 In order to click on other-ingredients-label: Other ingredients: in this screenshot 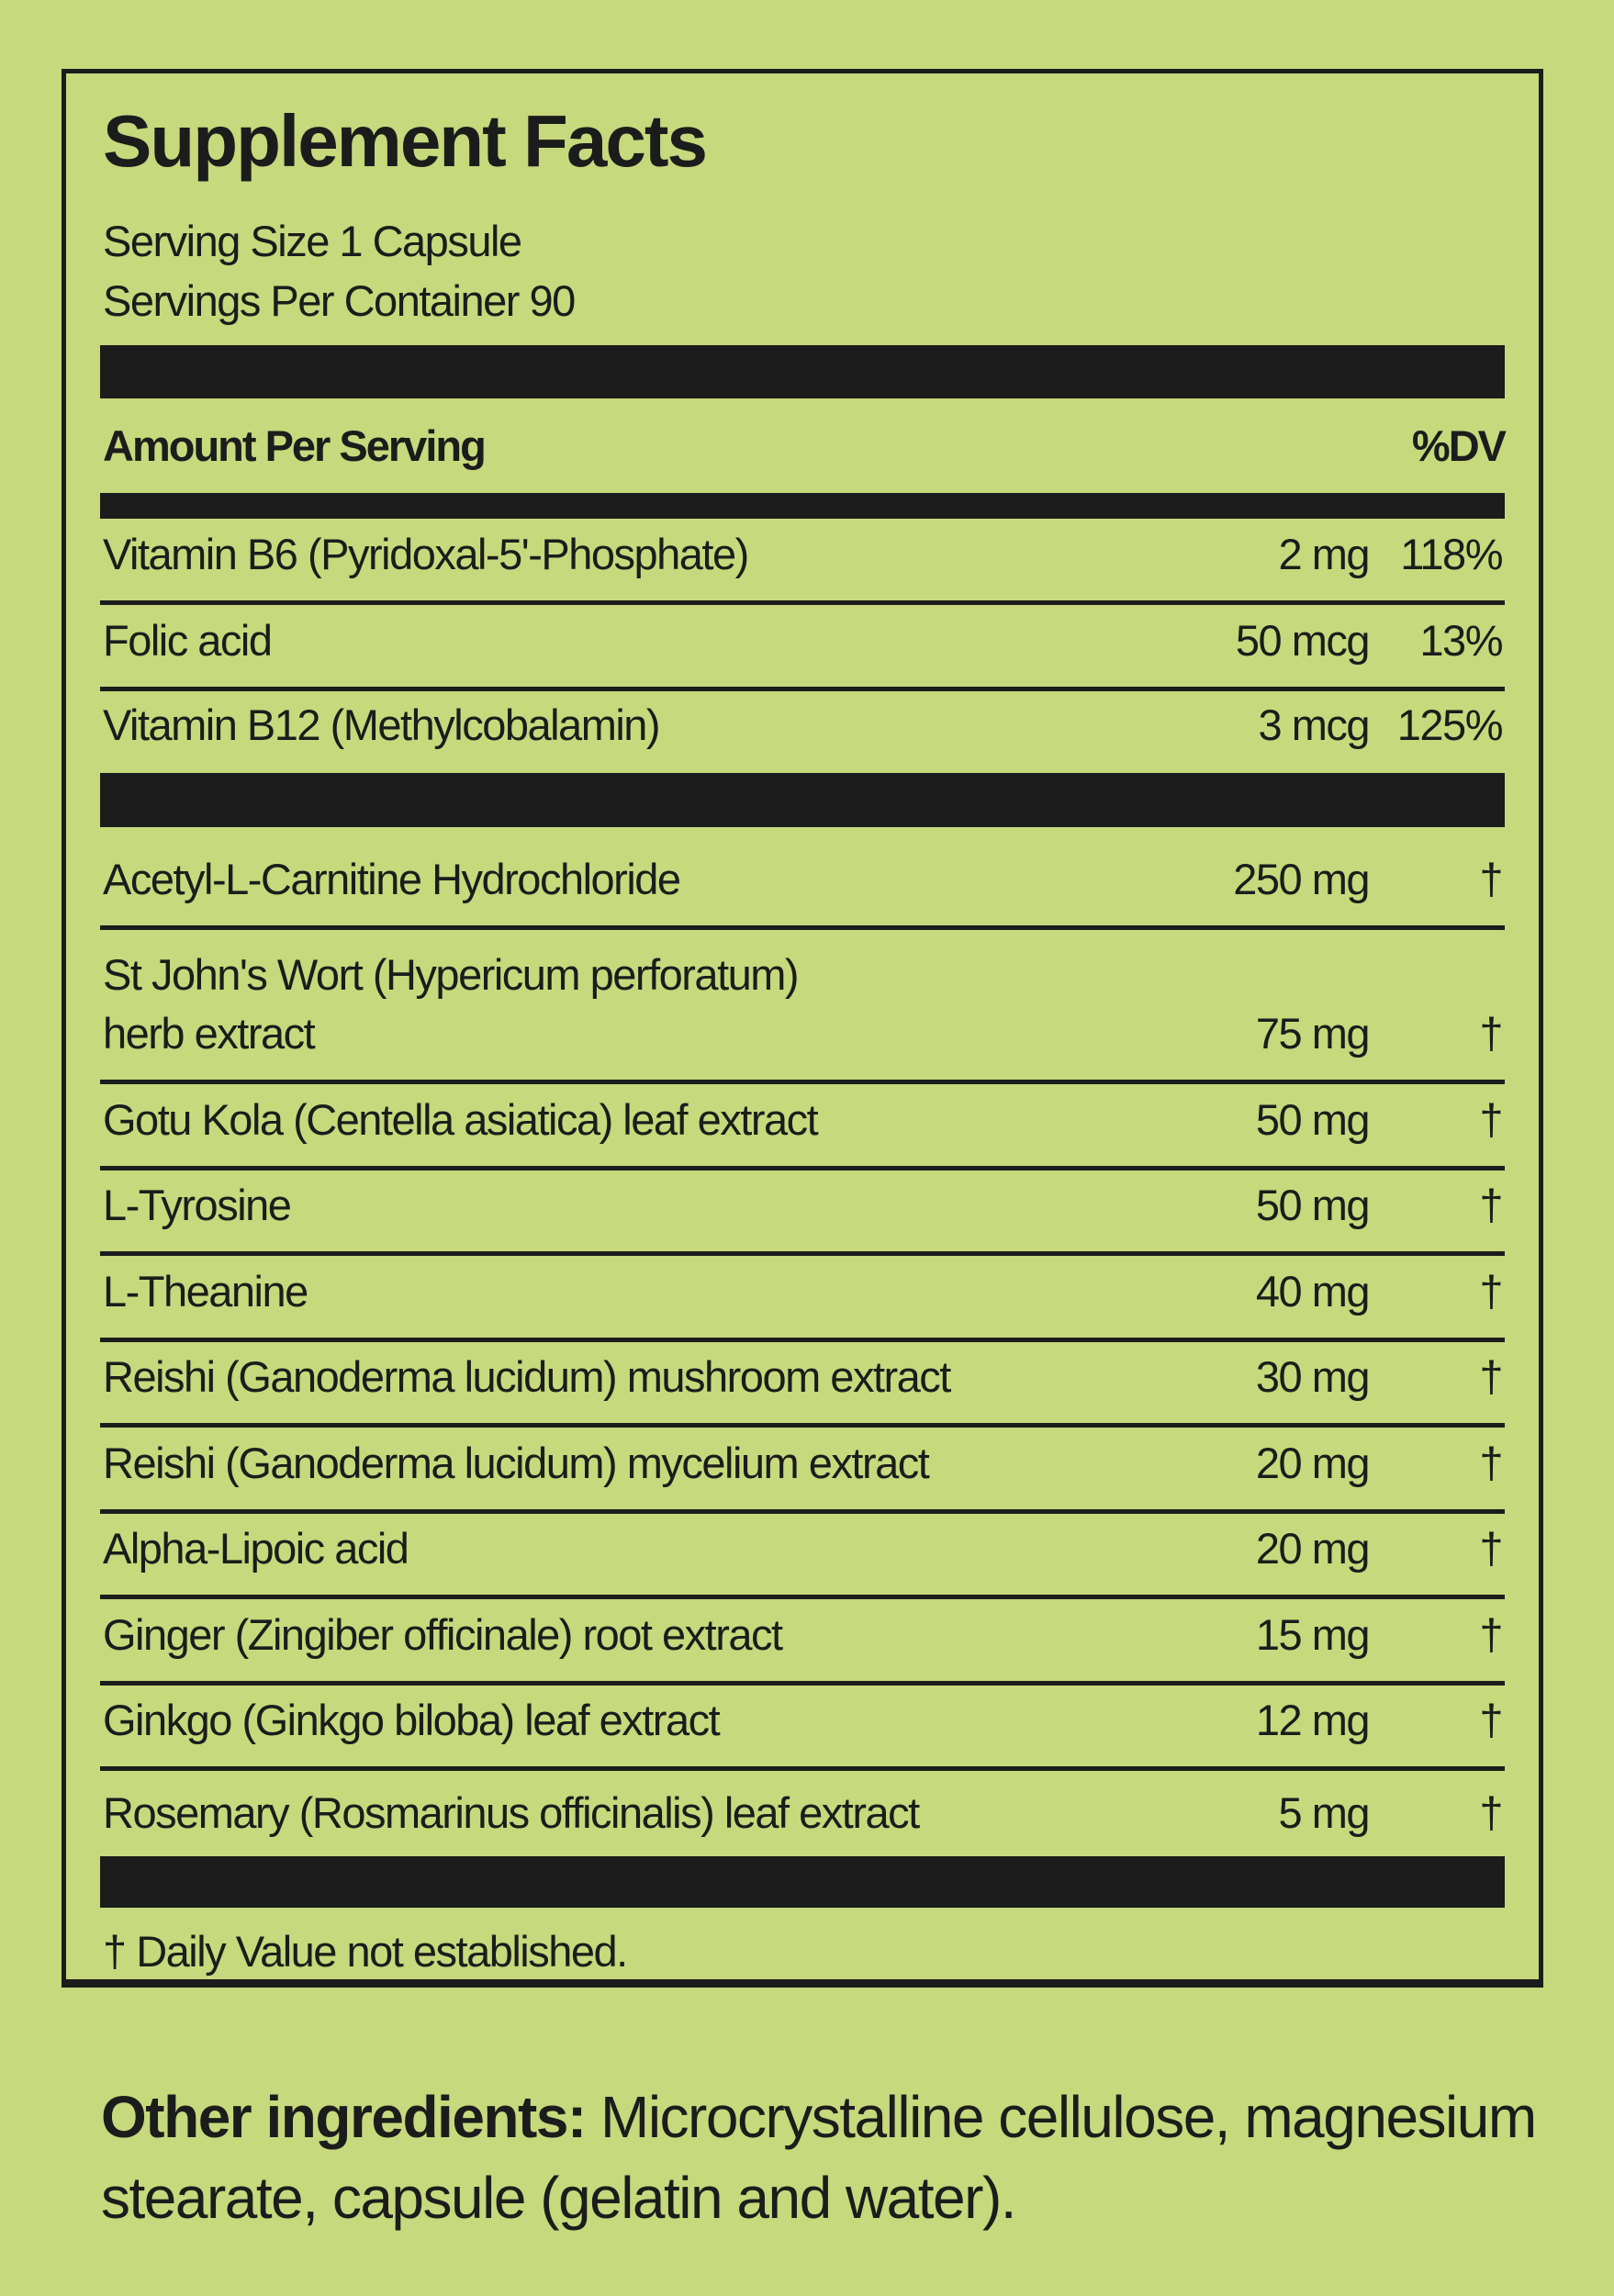, I will do `click(344, 2117)`.